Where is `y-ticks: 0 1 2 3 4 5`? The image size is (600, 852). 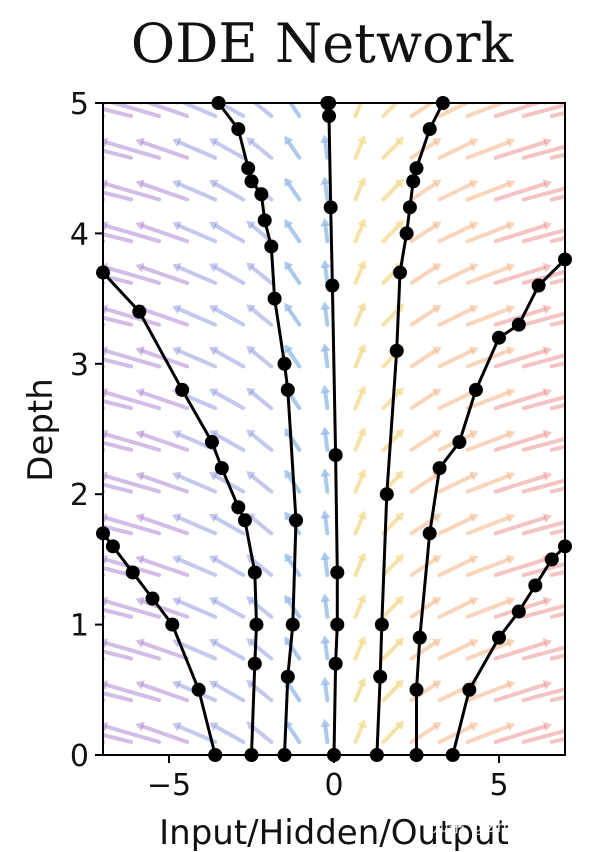
y-ticks: 0 1 2 3 4 5 is located at coordinates (86, 430).